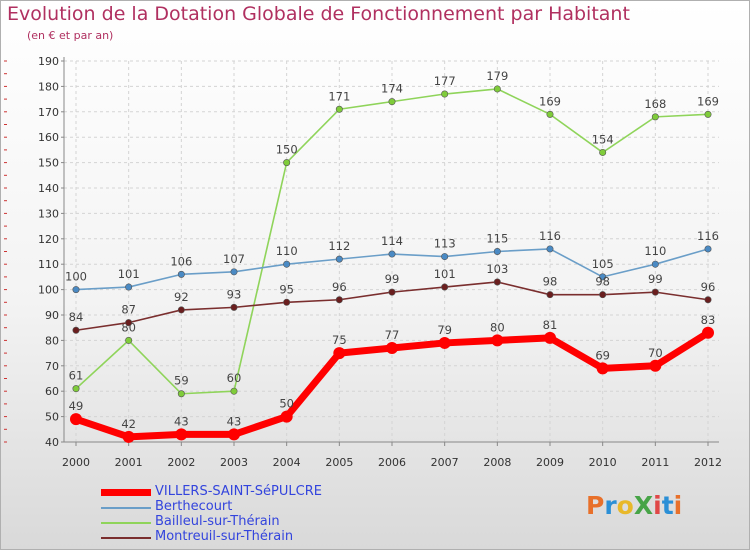 The image size is (750, 550). Describe the element at coordinates (217, 521) in the screenshot. I see `legend-label: Bailleul-sur-Thérain` at that location.